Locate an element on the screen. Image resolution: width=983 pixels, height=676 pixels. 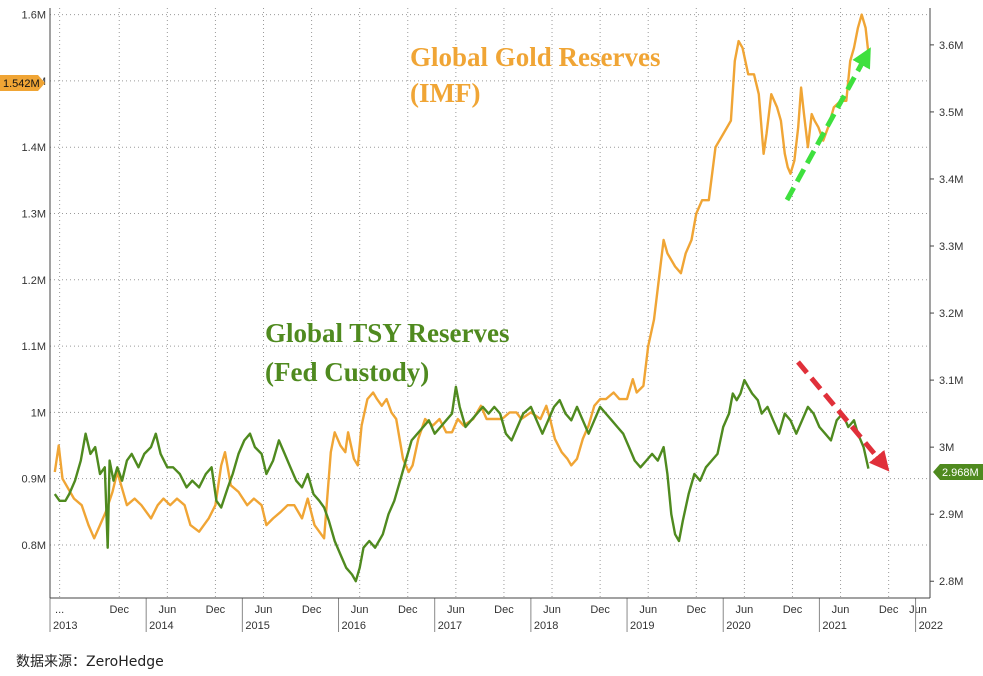
right-axis-tick-label: 3M is located at coordinates (946, 448).